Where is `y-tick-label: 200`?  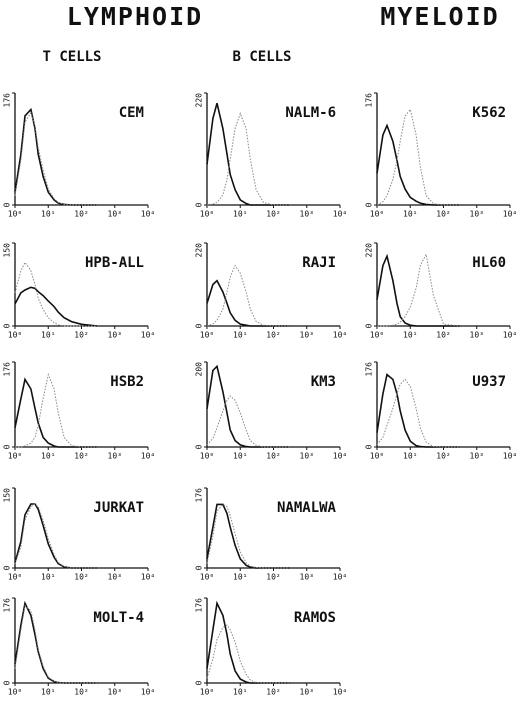 y-tick-label: 200 is located at coordinates (199, 369).